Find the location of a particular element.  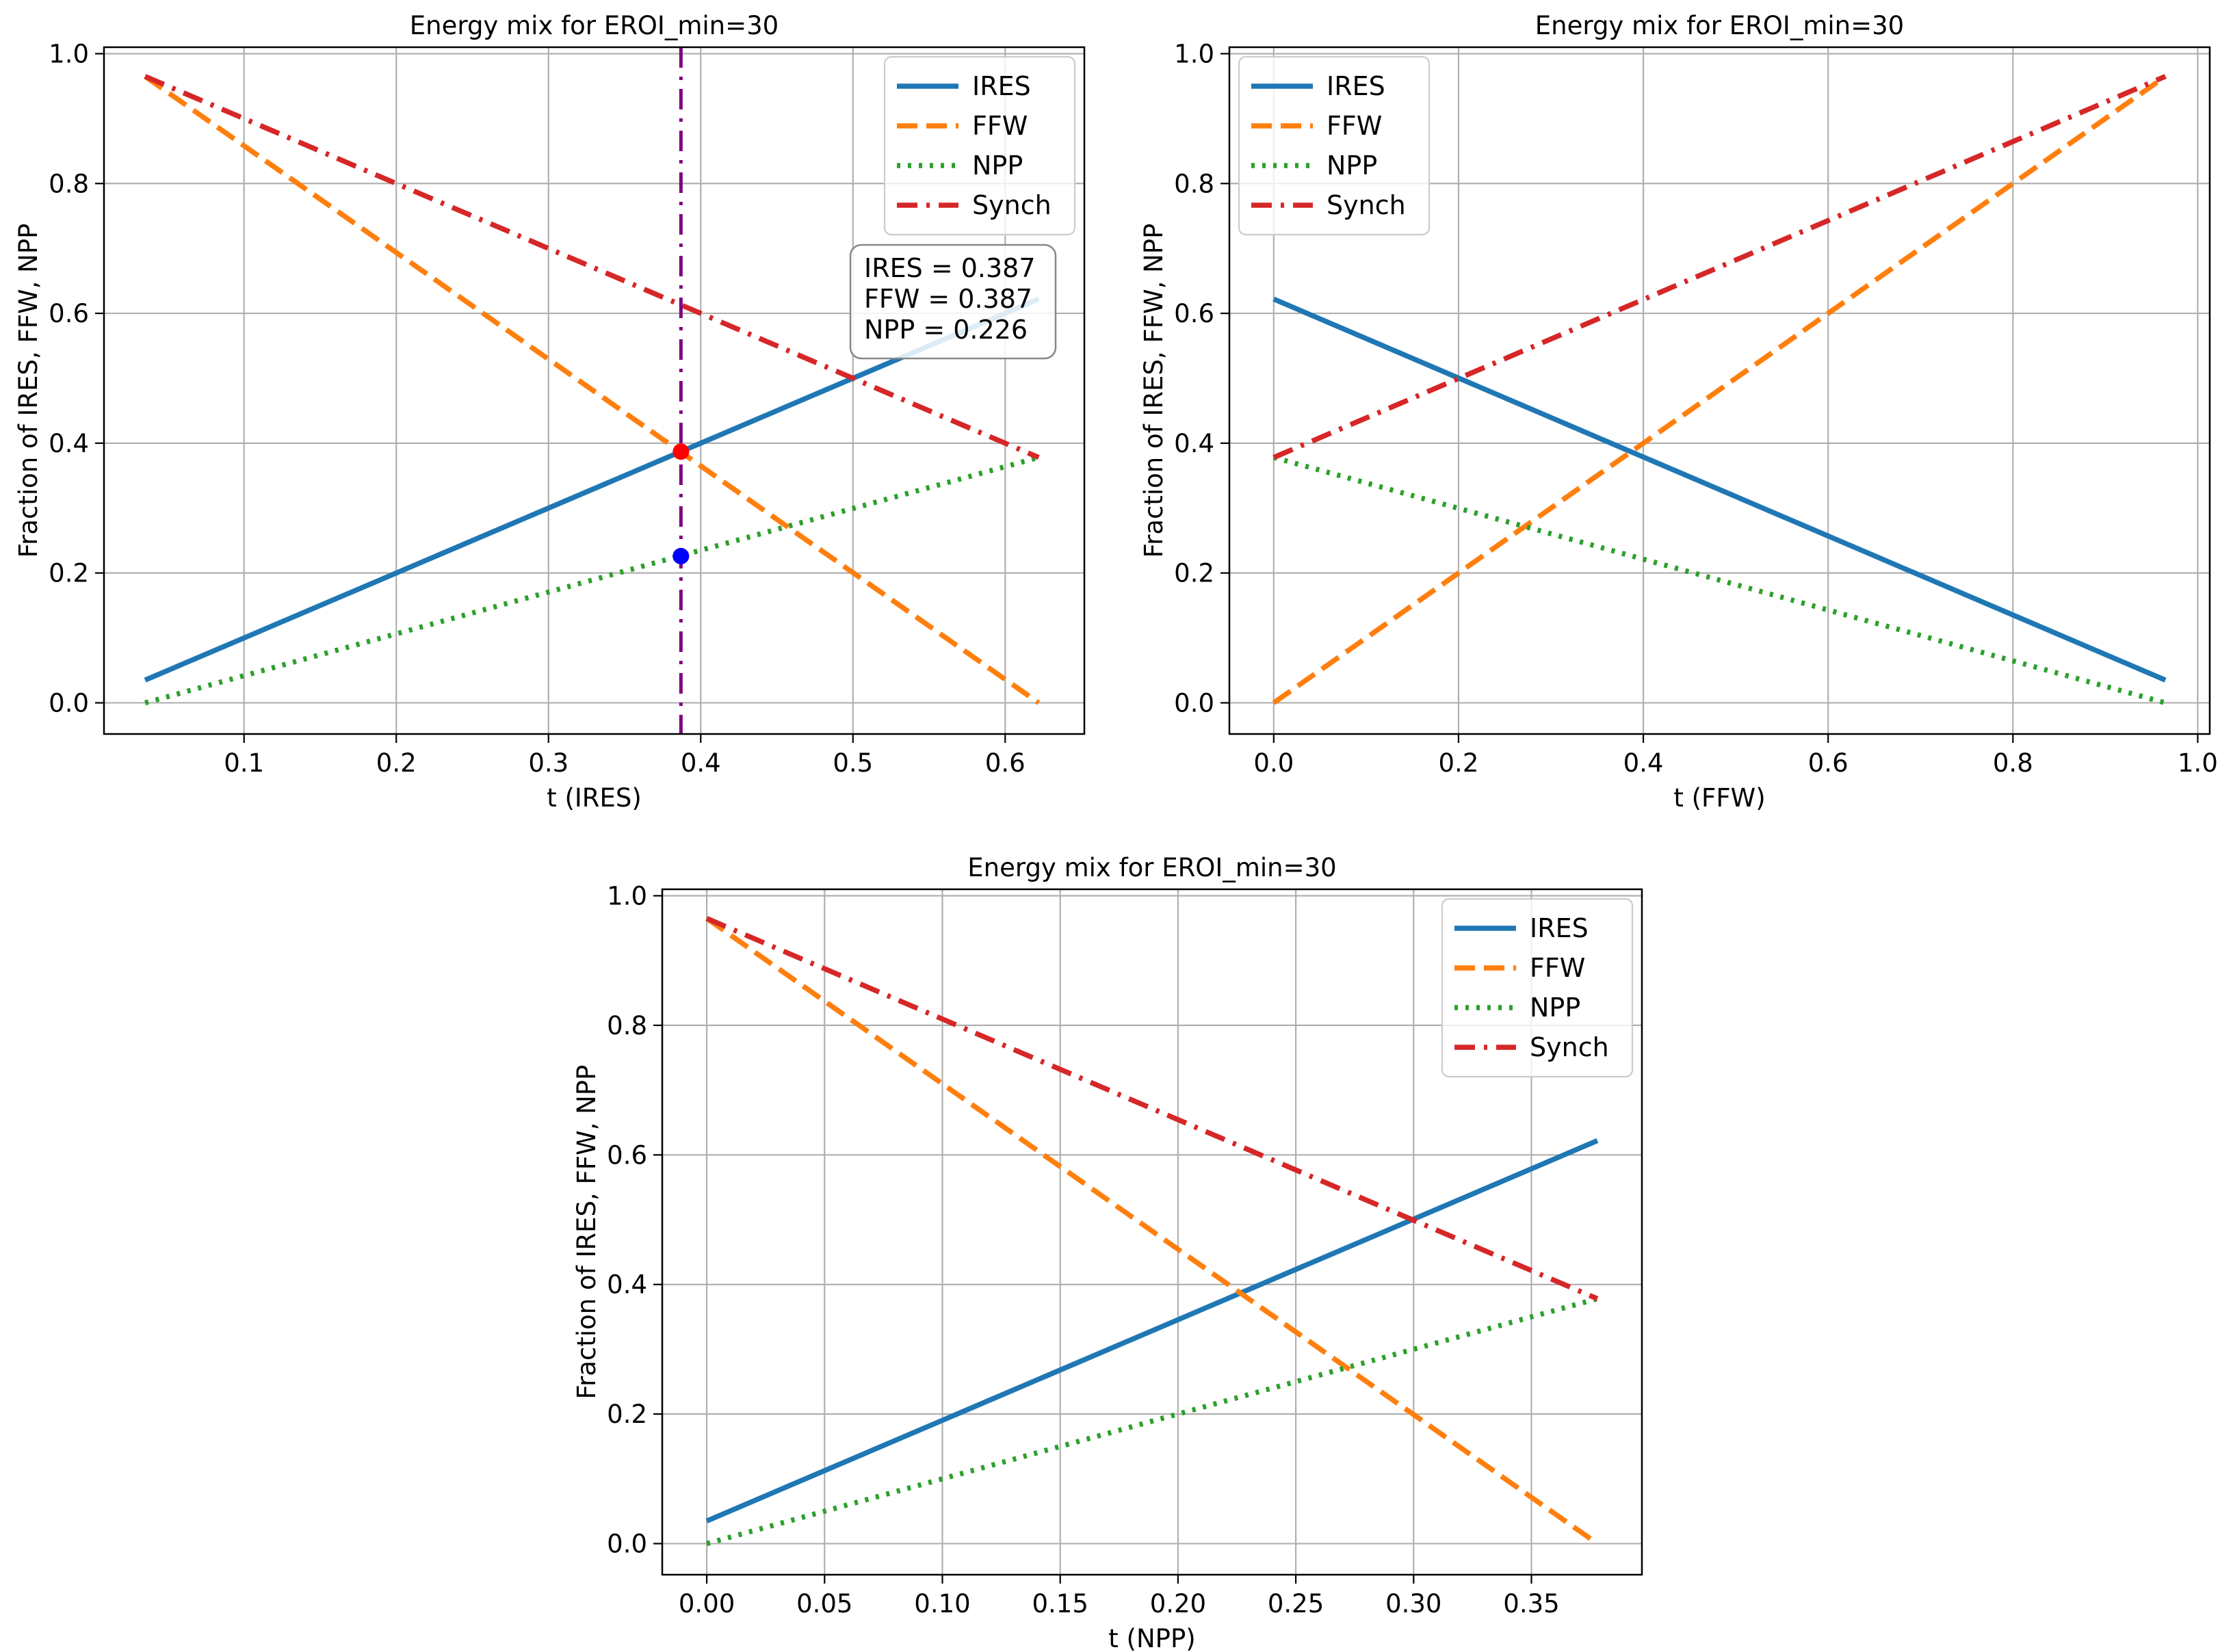

annotation-line: NPP = 0.226 is located at coordinates (946, 330).